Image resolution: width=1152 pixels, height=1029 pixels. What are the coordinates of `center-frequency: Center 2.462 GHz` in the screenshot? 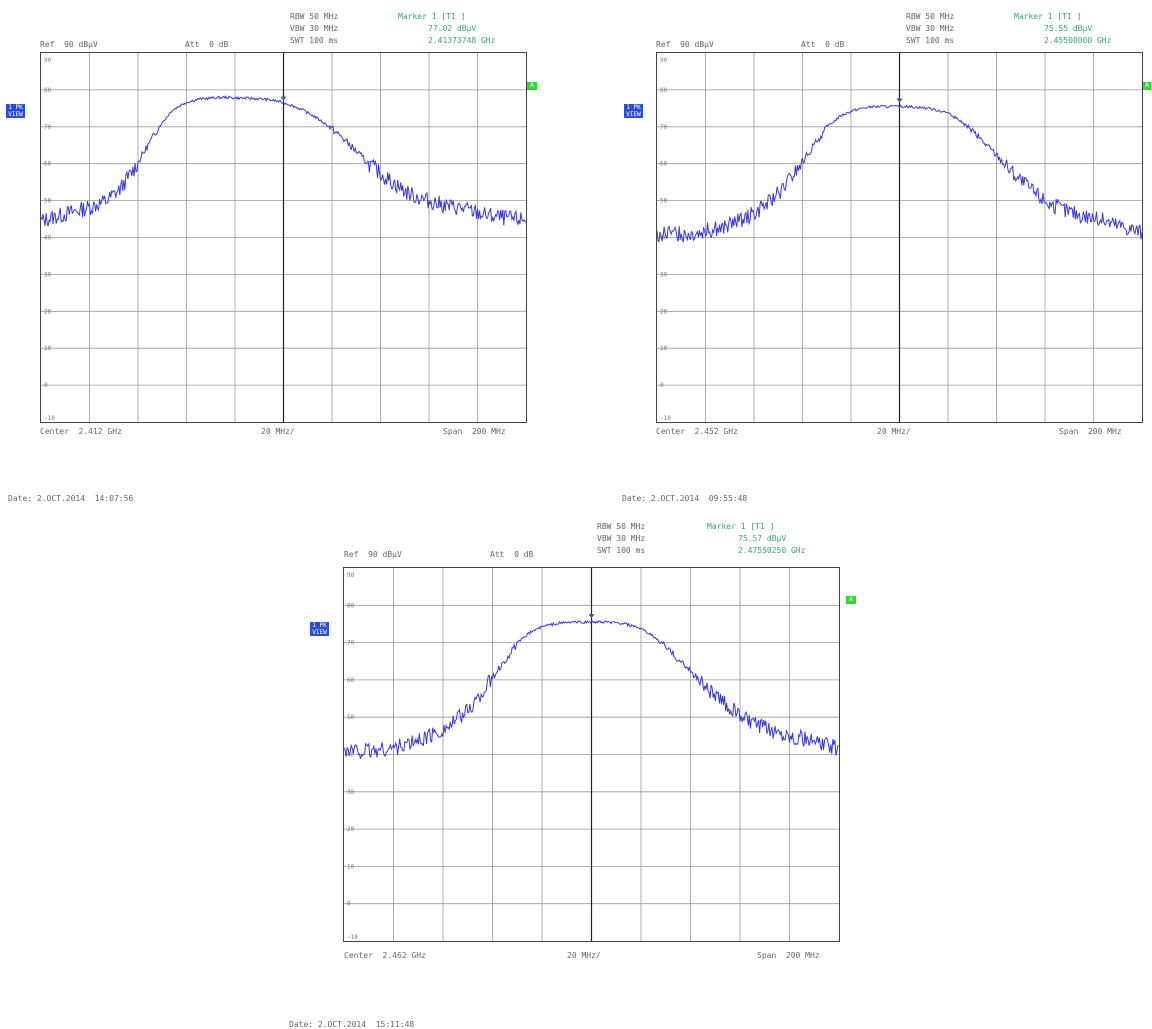 It's located at (385, 955).